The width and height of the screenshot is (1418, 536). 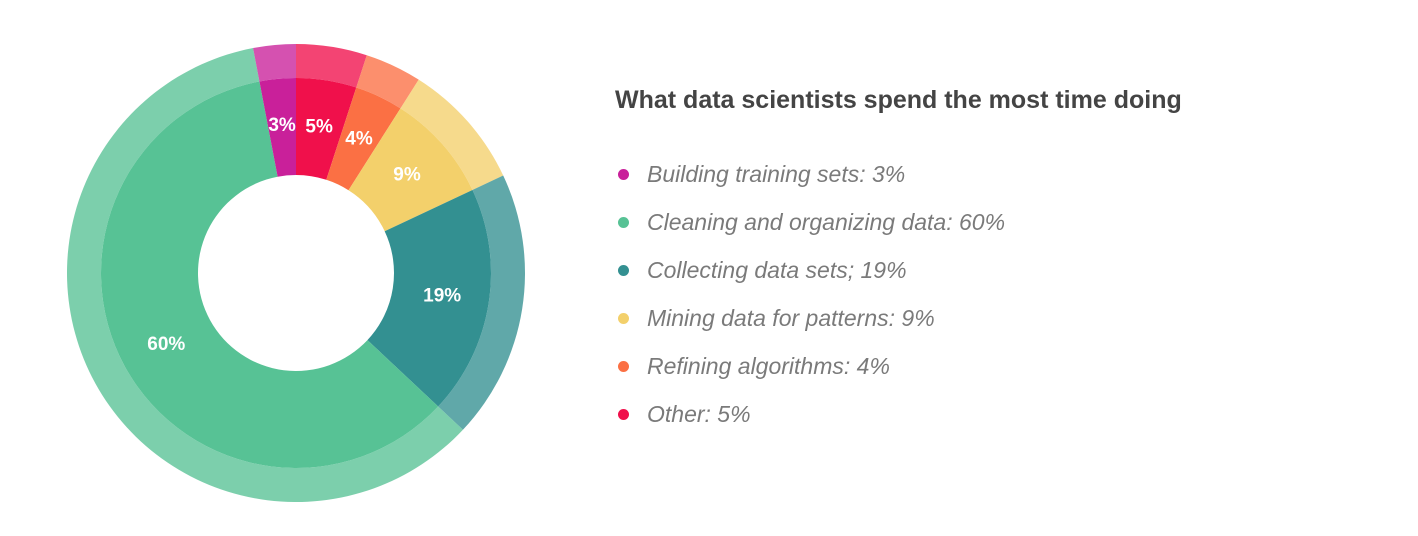 I want to click on legend-label: Refining algorithms: 4%, so click(x=768, y=365).